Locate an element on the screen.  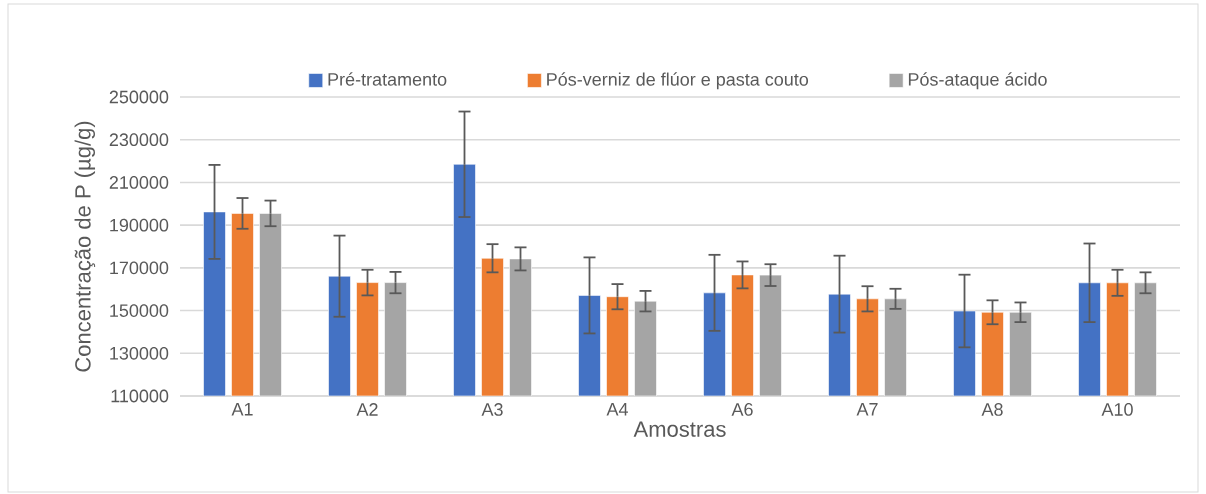
y-tick-label: 130000 is located at coordinates (139, 353).